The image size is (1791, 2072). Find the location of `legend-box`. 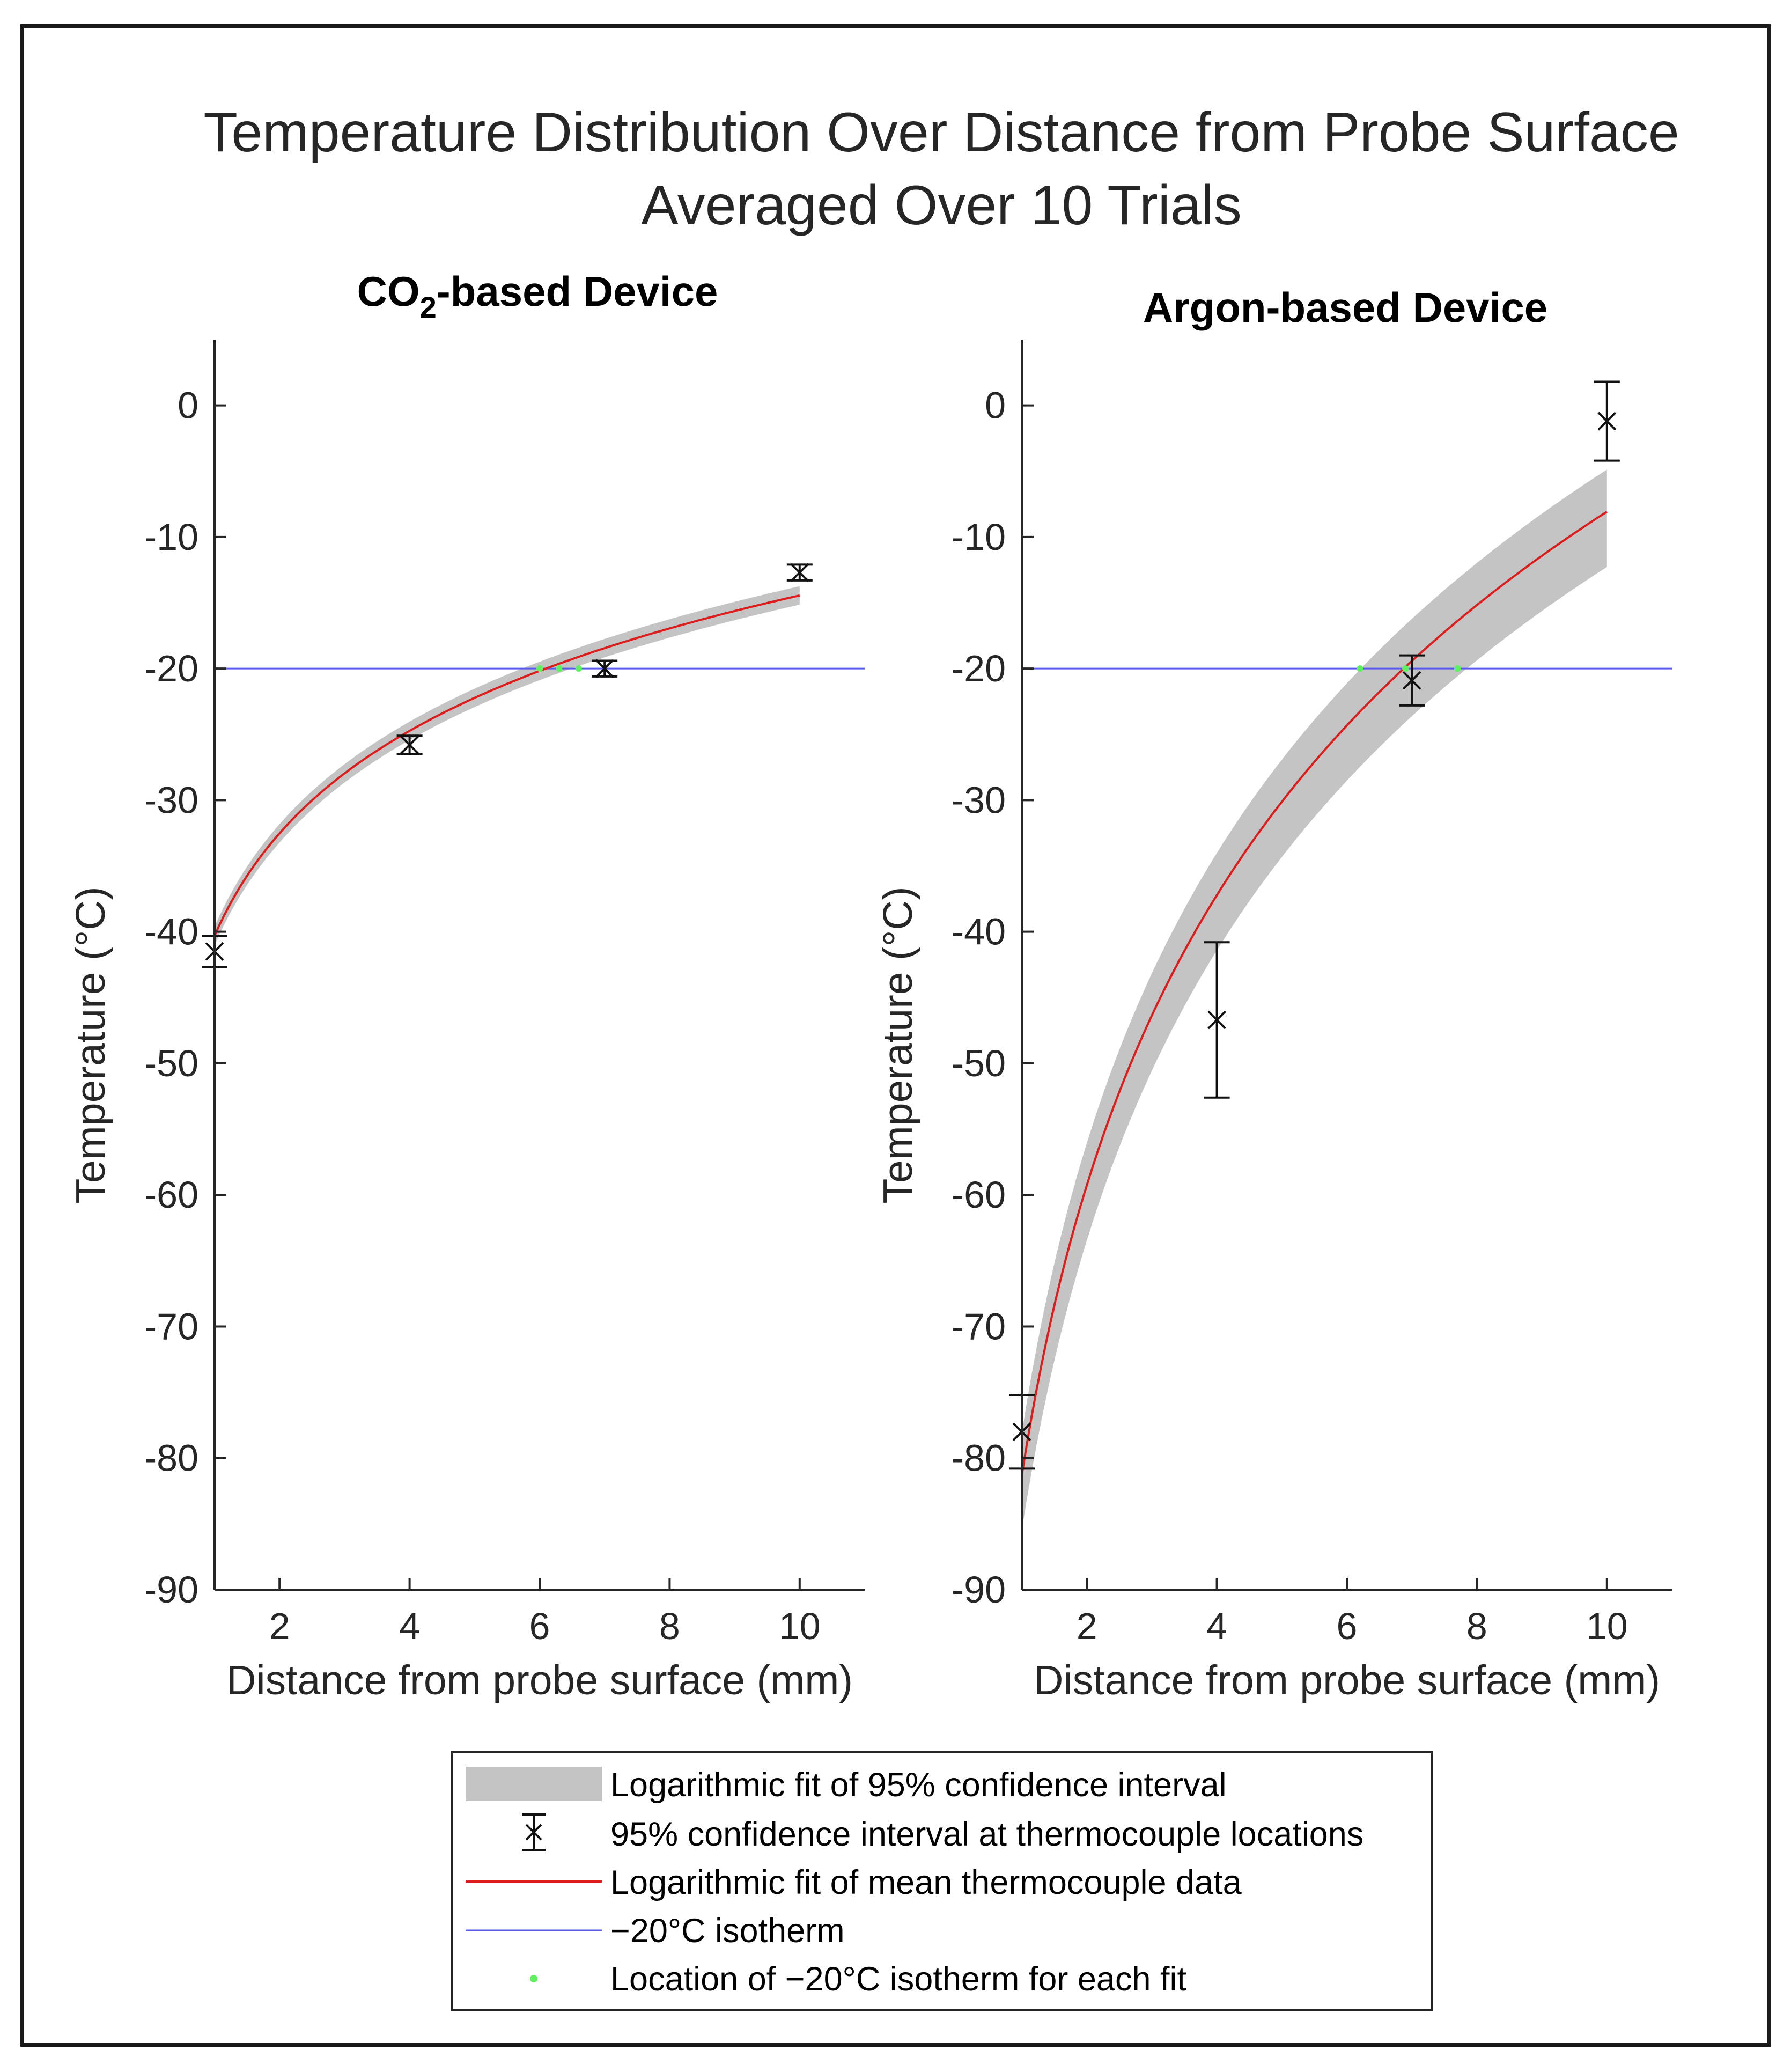

legend-box is located at coordinates (942, 1881).